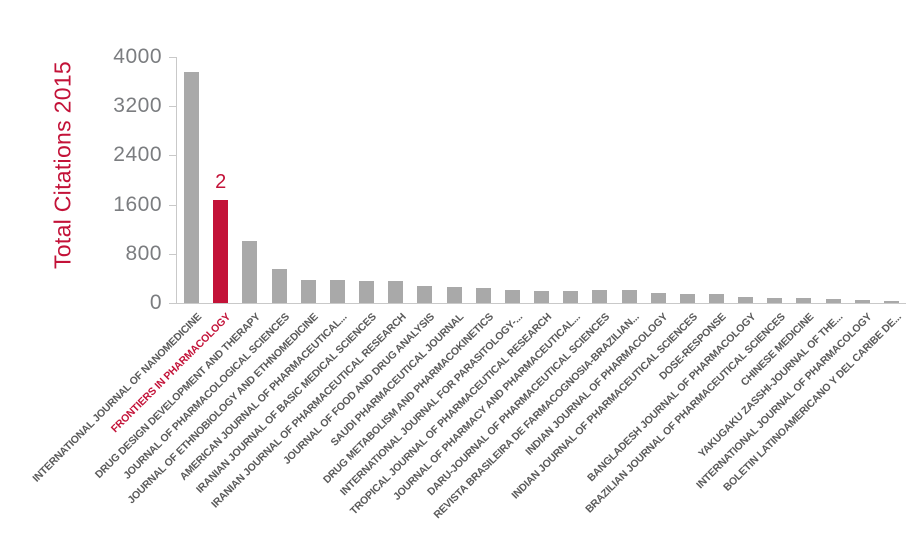 The width and height of the screenshot is (912, 551). Describe the element at coordinates (137, 155) in the screenshot. I see `y-tick-label: 2400` at that location.